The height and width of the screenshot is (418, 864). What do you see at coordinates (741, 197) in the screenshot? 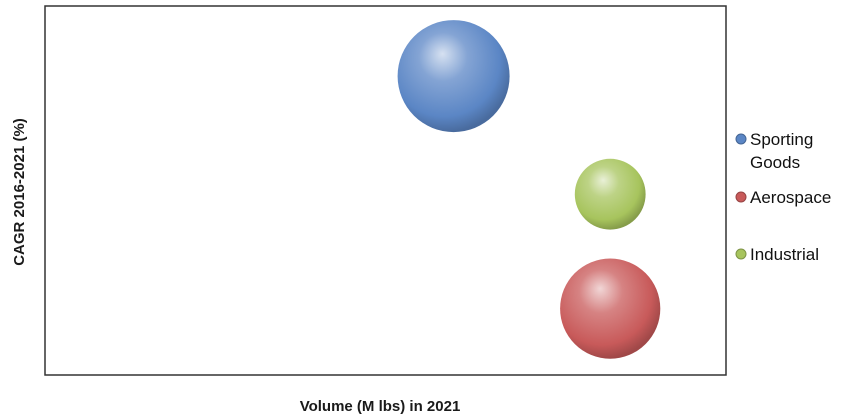
I see `legend-marker-aerospace` at bounding box center [741, 197].